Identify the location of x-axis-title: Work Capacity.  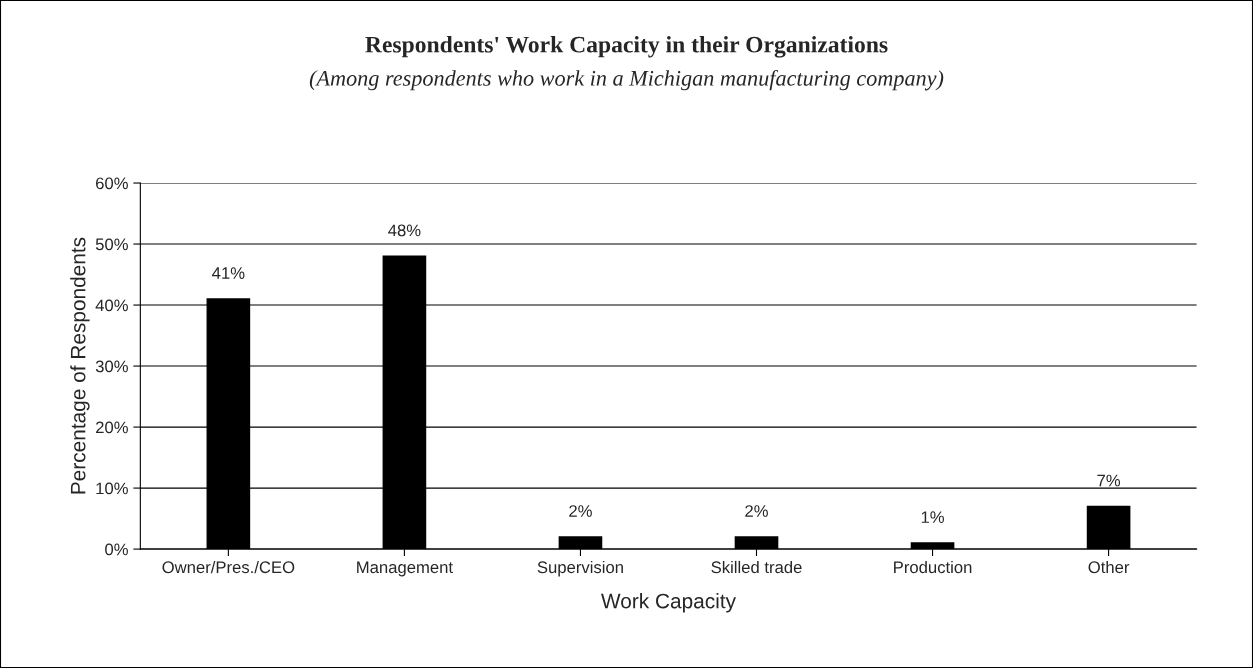
(668, 603).